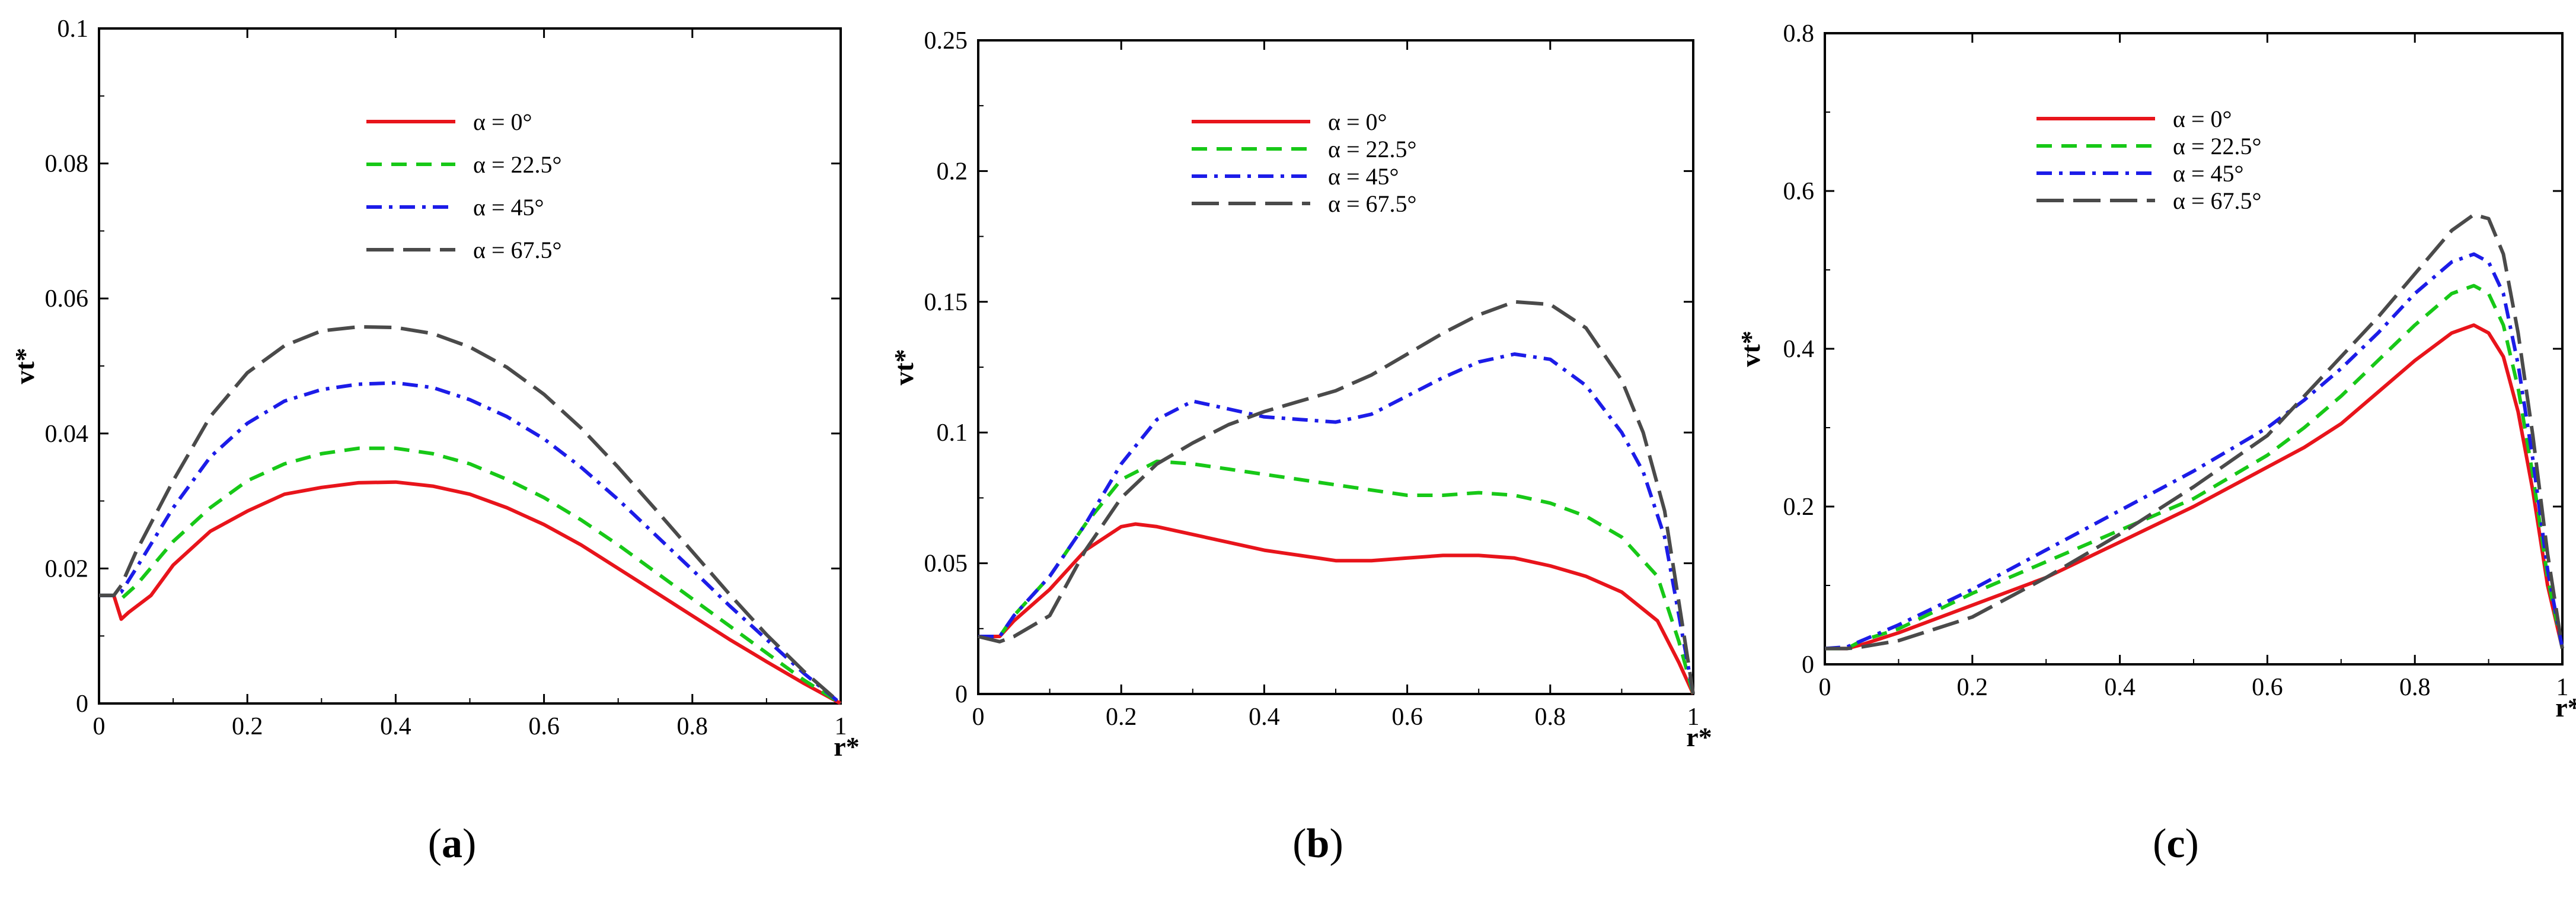 The width and height of the screenshot is (2576, 901). Describe the element at coordinates (452, 844) in the screenshot. I see `panel-caption: (a)` at that location.